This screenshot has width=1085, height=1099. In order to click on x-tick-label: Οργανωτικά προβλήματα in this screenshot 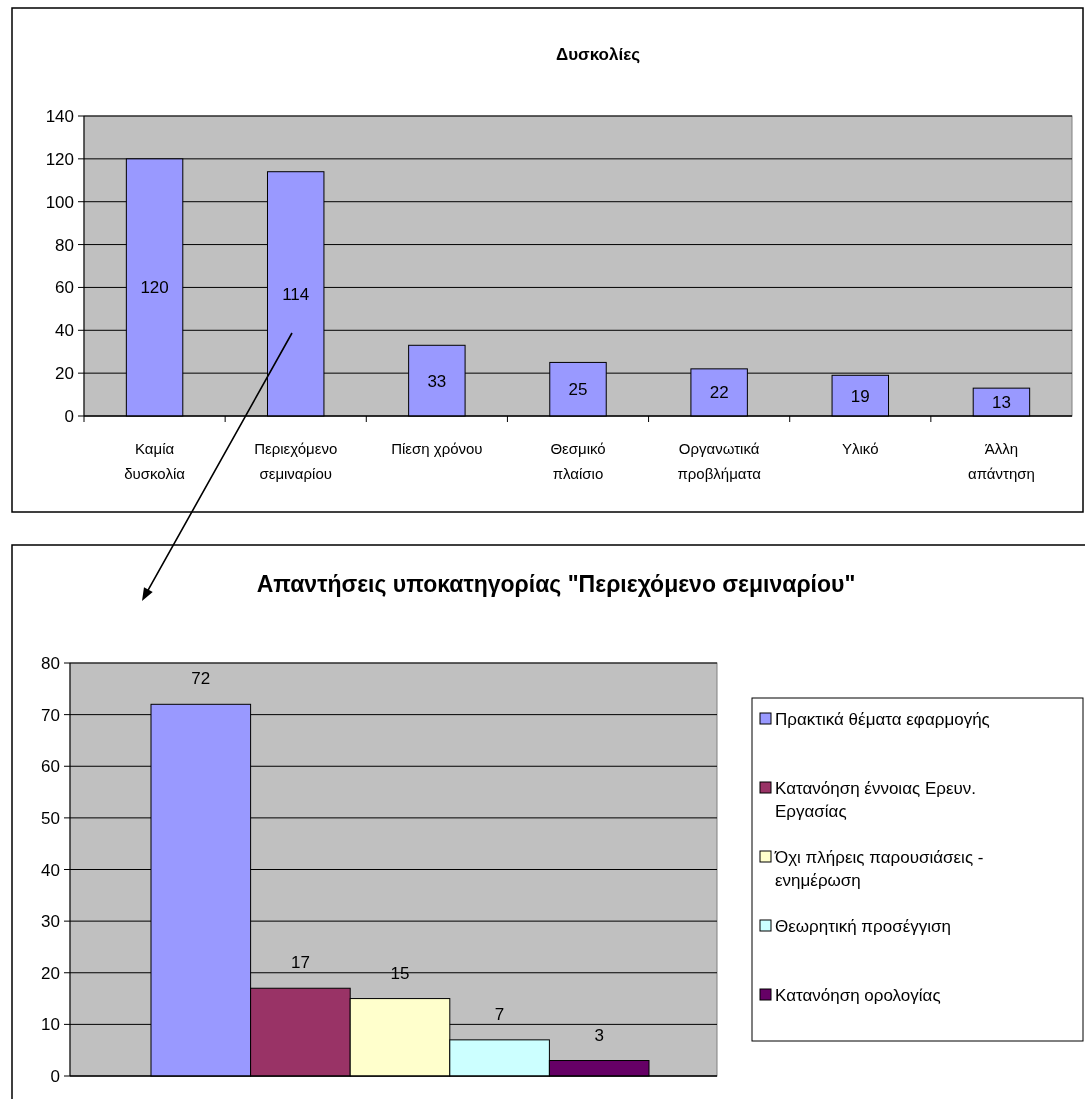, I will do `click(719, 461)`.